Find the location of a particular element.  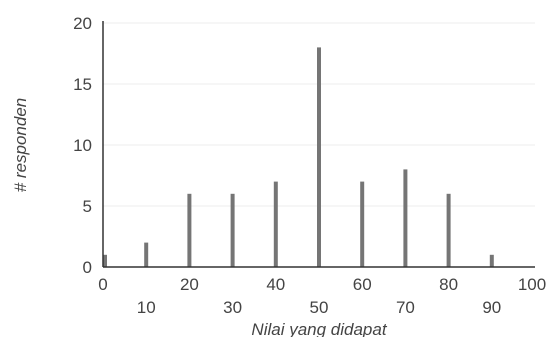

x-tick-100: 100 is located at coordinates (532, 284).